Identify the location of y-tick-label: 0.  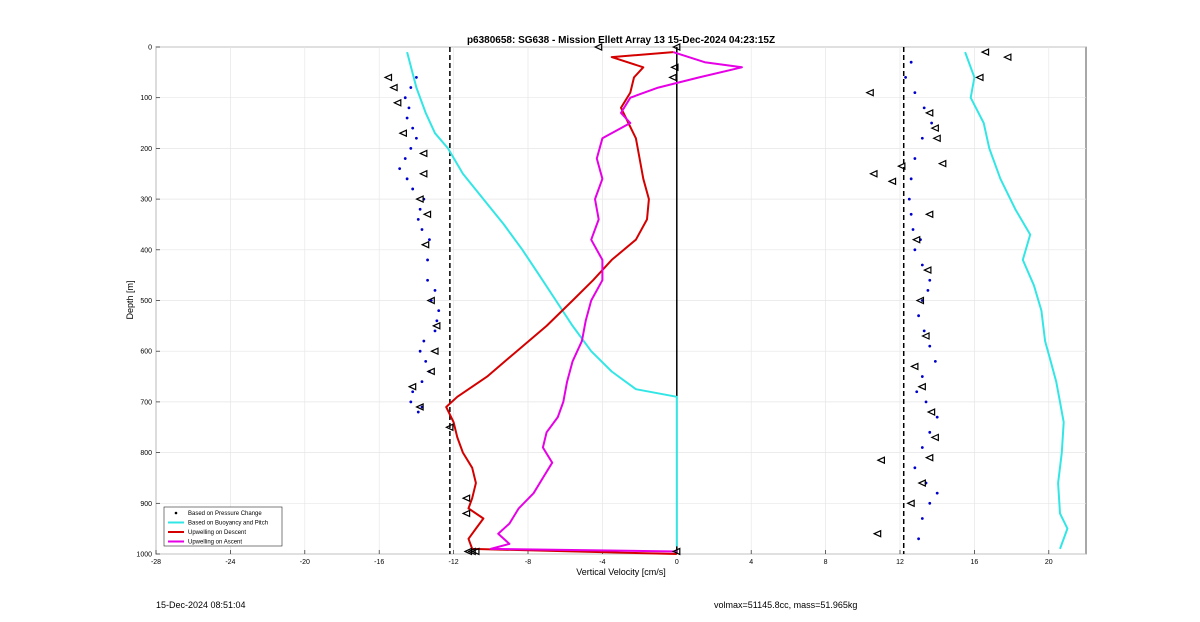
(150, 48).